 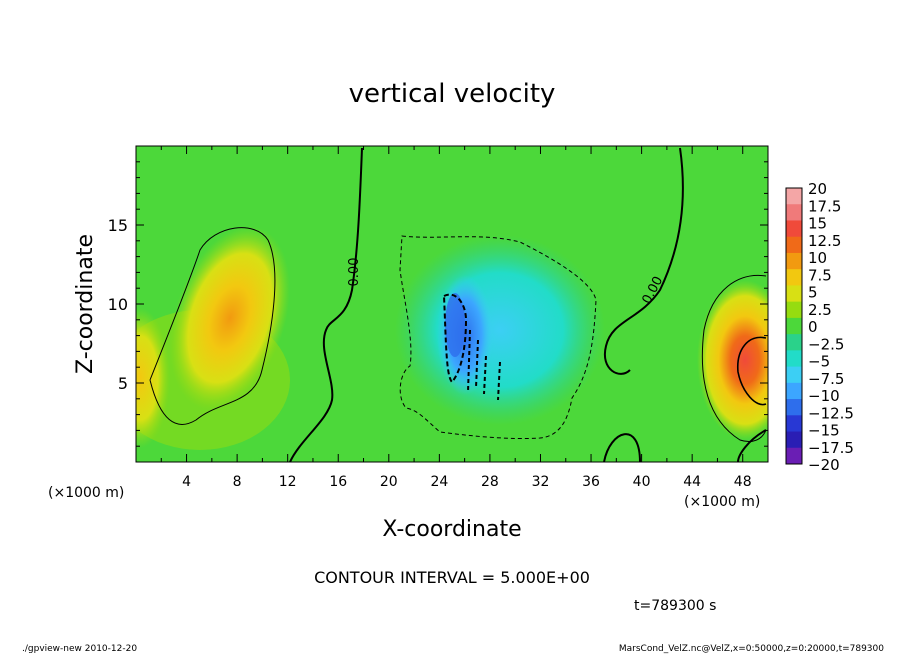 What do you see at coordinates (692, 482) in the screenshot?
I see `x-tick-label: 44` at bounding box center [692, 482].